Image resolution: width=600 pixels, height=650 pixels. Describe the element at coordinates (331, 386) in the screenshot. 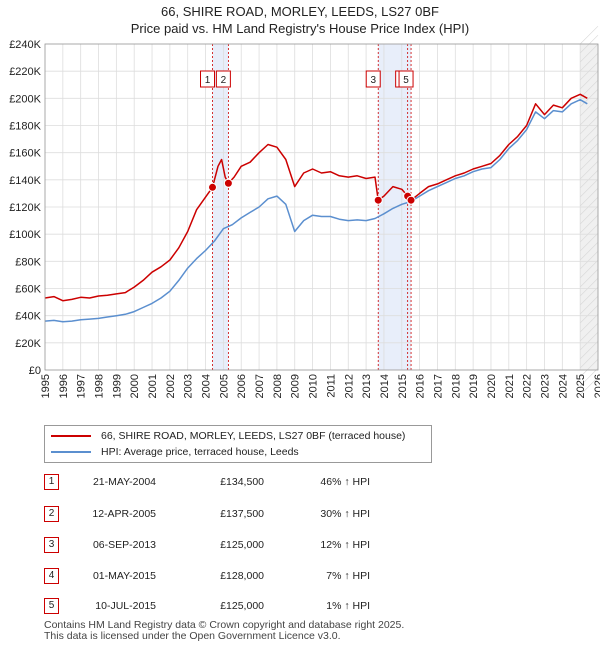

I see `x-tick-label: 2011` at that location.